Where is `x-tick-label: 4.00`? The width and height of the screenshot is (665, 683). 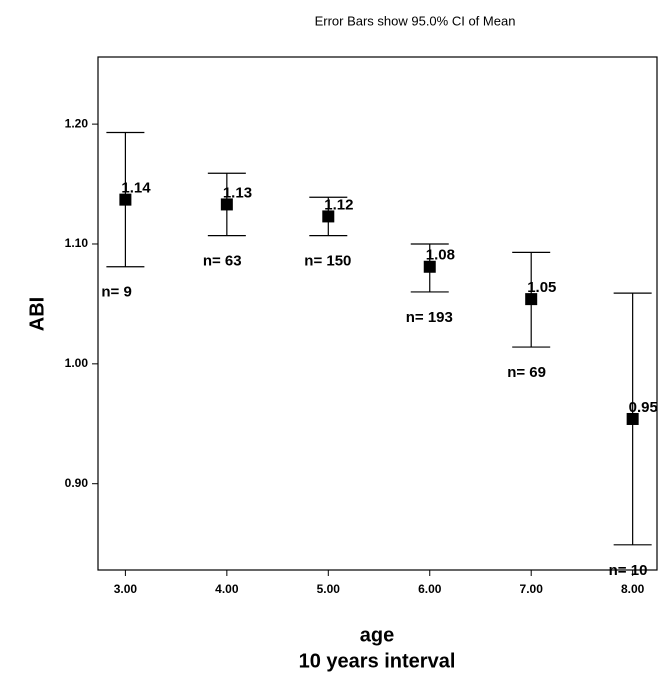
x-tick-label: 4.00 is located at coordinates (227, 589).